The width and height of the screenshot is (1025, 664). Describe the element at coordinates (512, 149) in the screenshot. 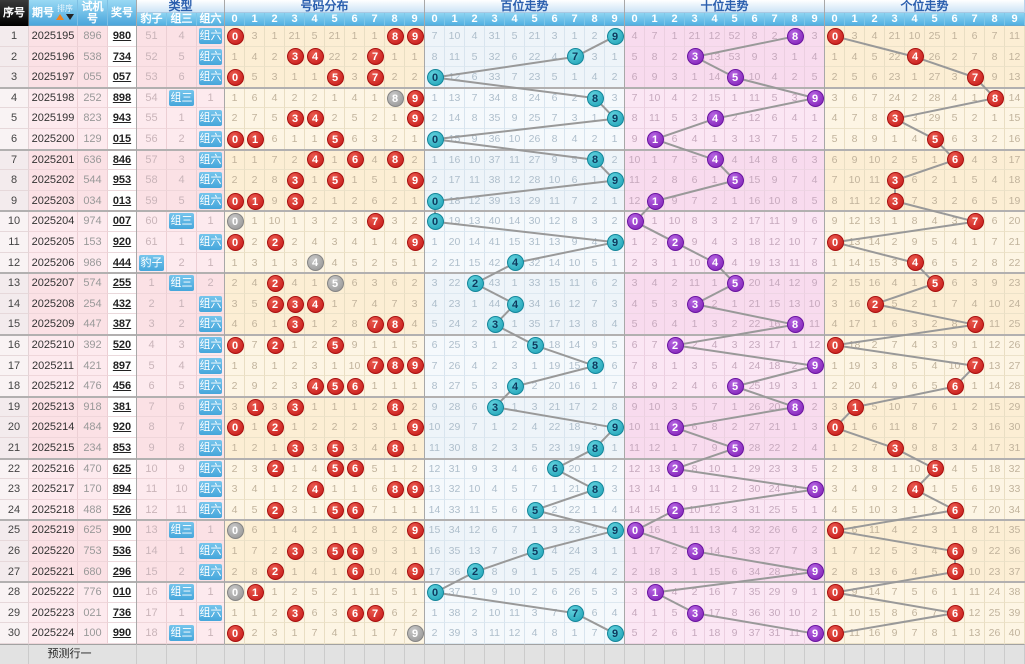

I see `row-group-separator` at that location.